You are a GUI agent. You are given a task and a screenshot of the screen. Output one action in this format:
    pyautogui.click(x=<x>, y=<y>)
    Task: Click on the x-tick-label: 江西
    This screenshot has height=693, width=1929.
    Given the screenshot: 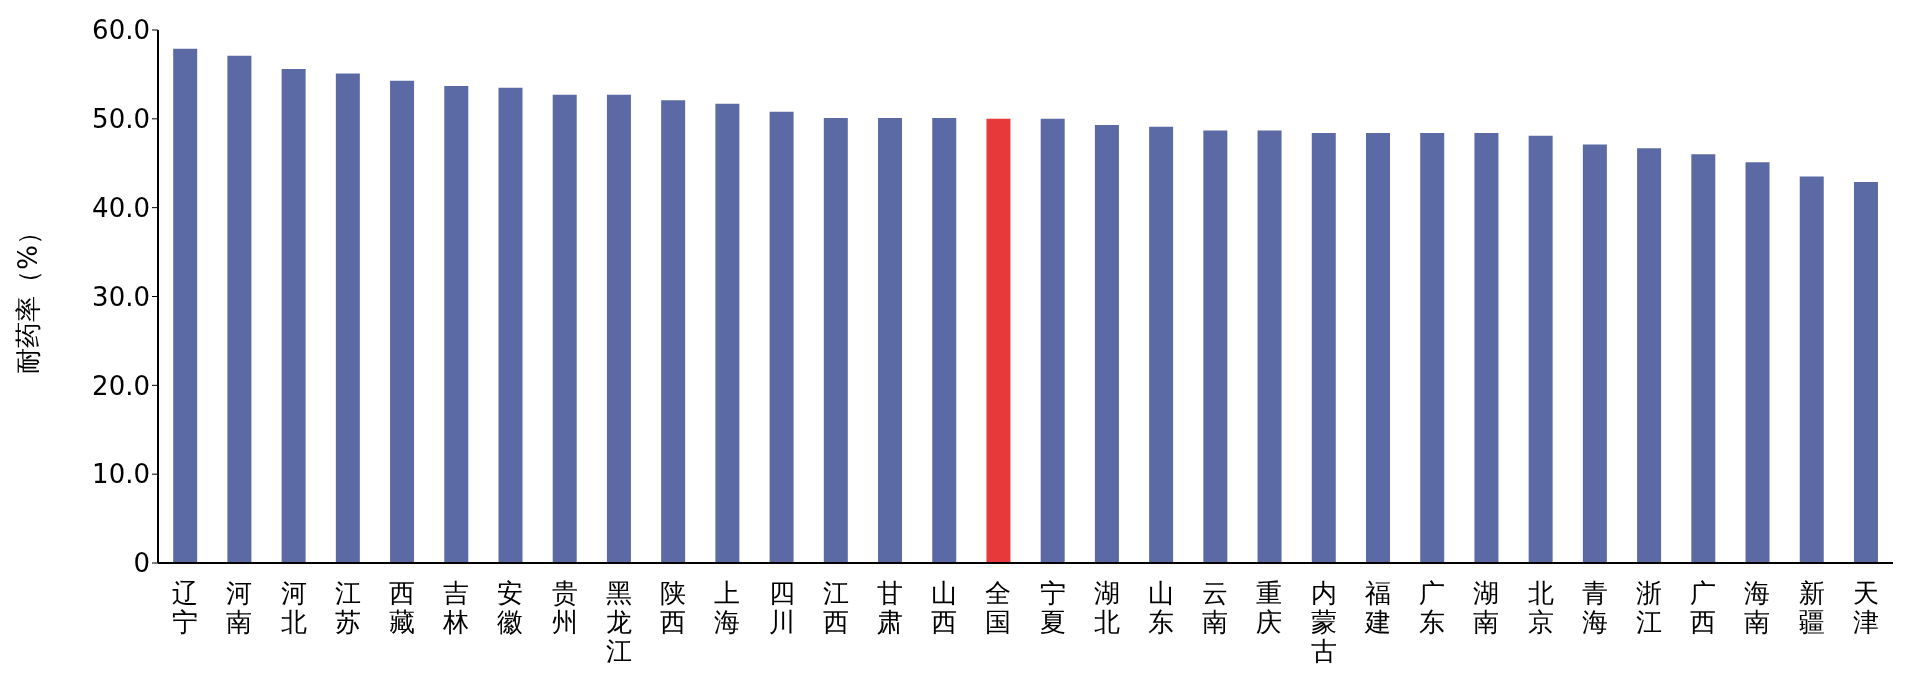 What is the action you would take?
    pyautogui.click(x=835, y=607)
    